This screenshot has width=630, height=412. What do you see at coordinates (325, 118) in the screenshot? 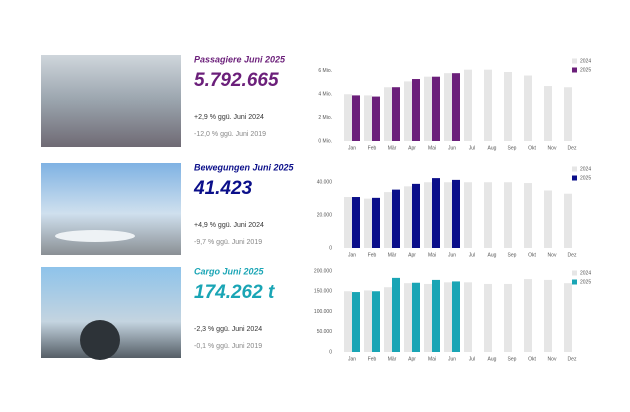
I see `y-tick-label: 2 Mio.` at bounding box center [325, 118].